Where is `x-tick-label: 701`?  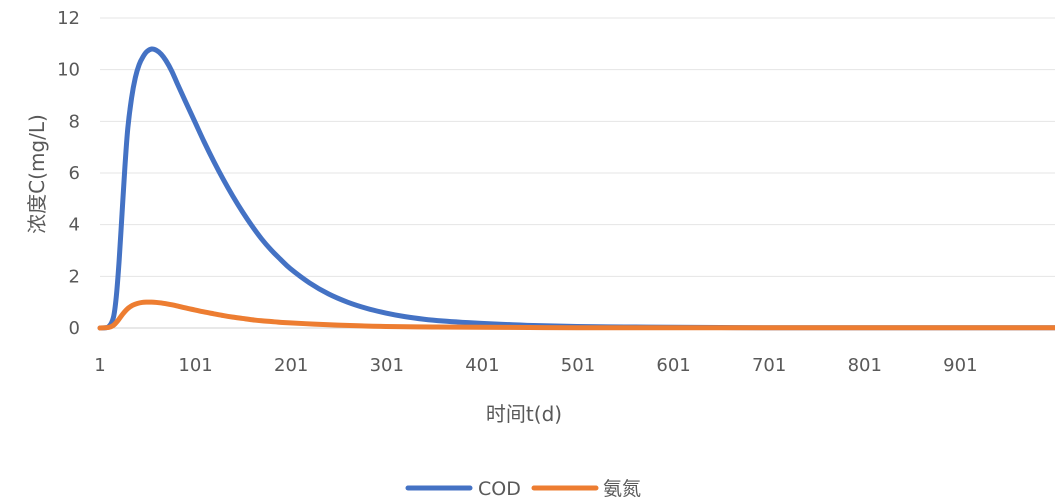 x-tick-label: 701 is located at coordinates (769, 365).